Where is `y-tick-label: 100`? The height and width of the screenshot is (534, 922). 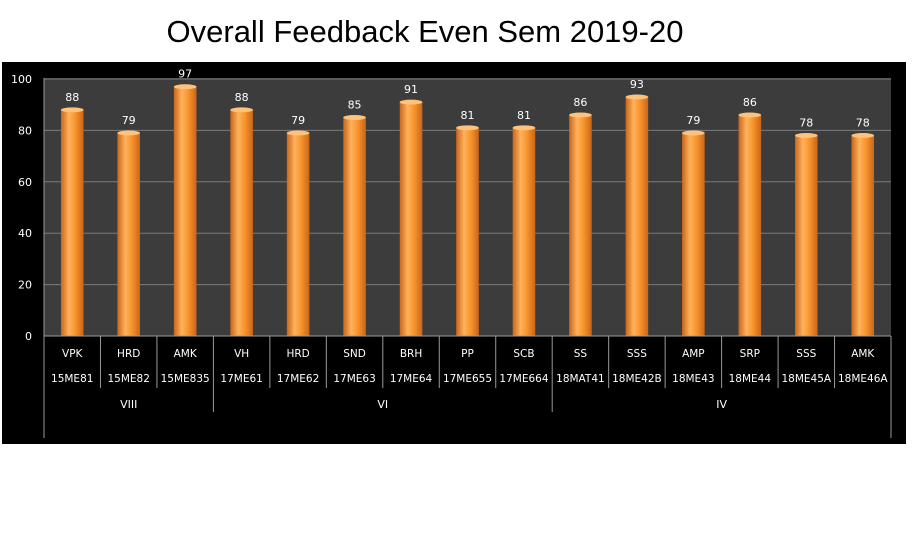 y-tick-label: 100 is located at coordinates (21, 79).